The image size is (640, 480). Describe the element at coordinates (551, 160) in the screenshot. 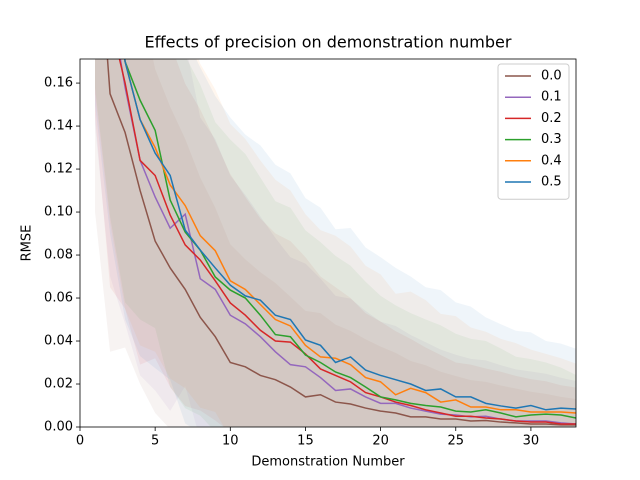

I see `legend-label: 0.4` at that location.